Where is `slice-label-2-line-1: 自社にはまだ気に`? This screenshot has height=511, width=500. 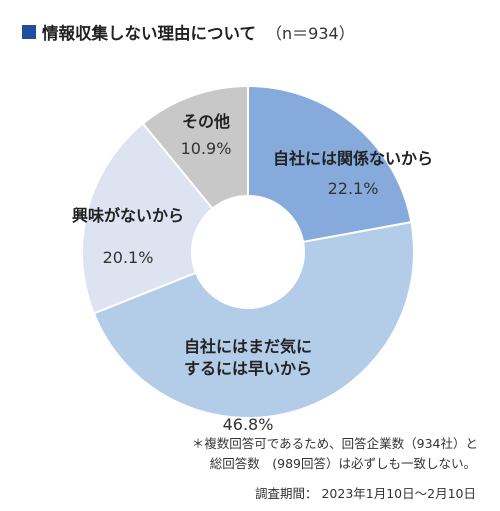 slice-label-2-line-1: 自社にはまだ気に is located at coordinates (248, 346).